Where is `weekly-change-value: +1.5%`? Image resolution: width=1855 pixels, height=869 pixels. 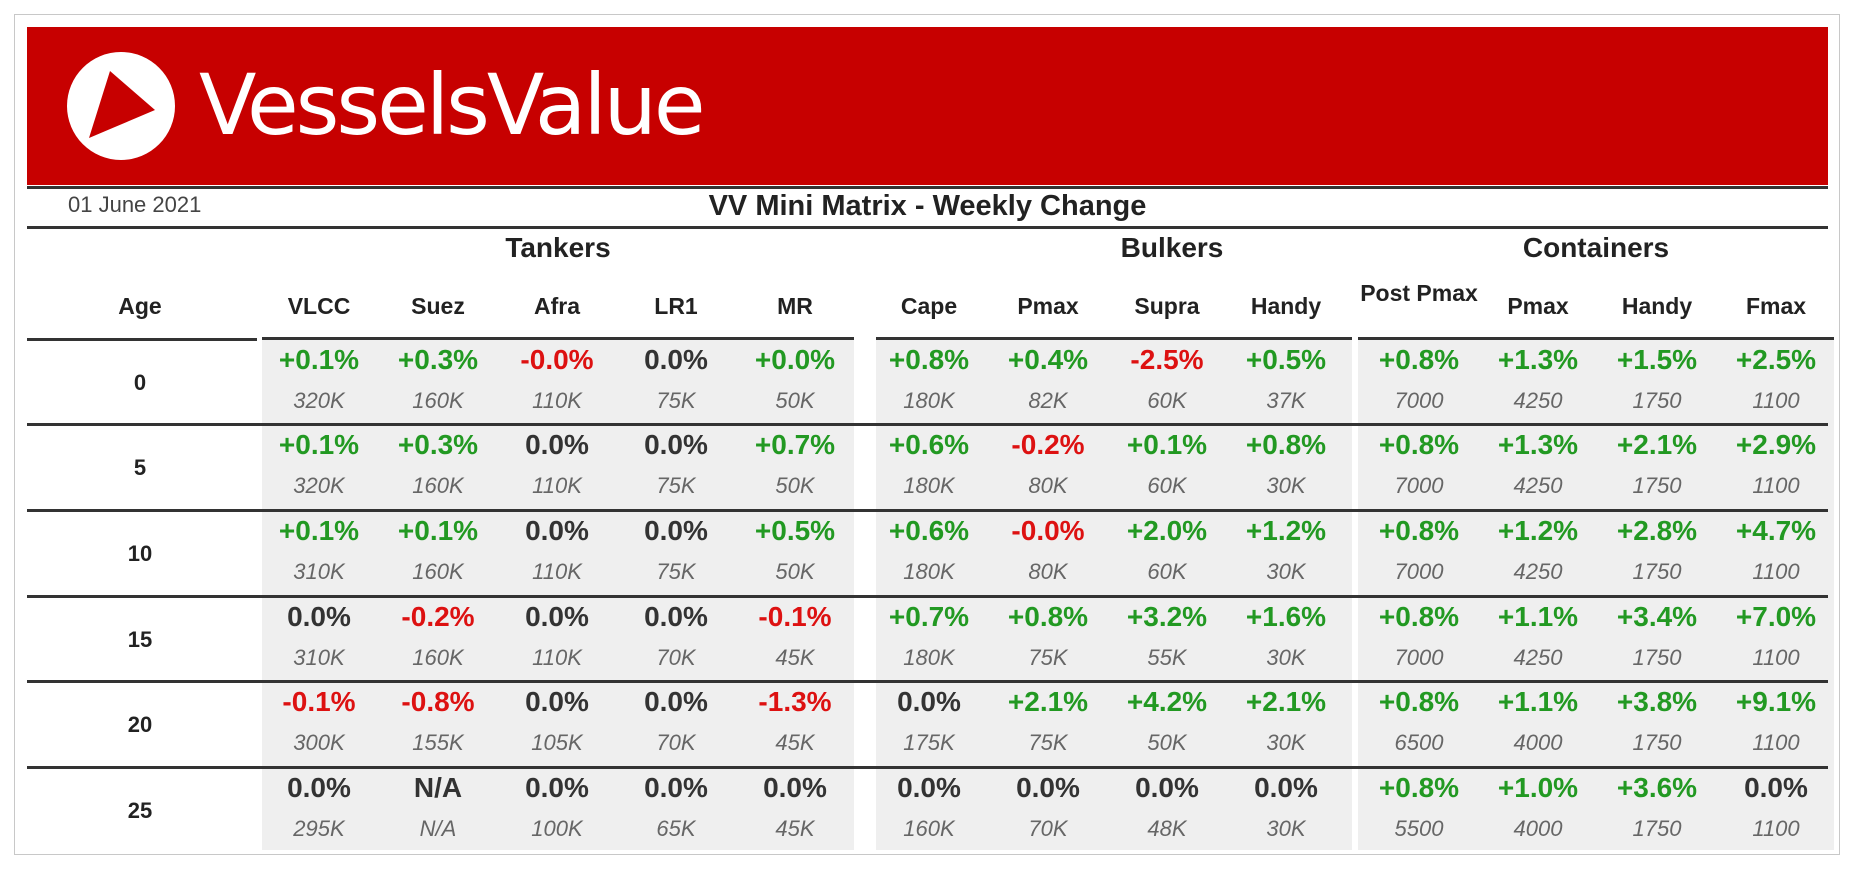 weekly-change-value: +1.5% is located at coordinates (1657, 359).